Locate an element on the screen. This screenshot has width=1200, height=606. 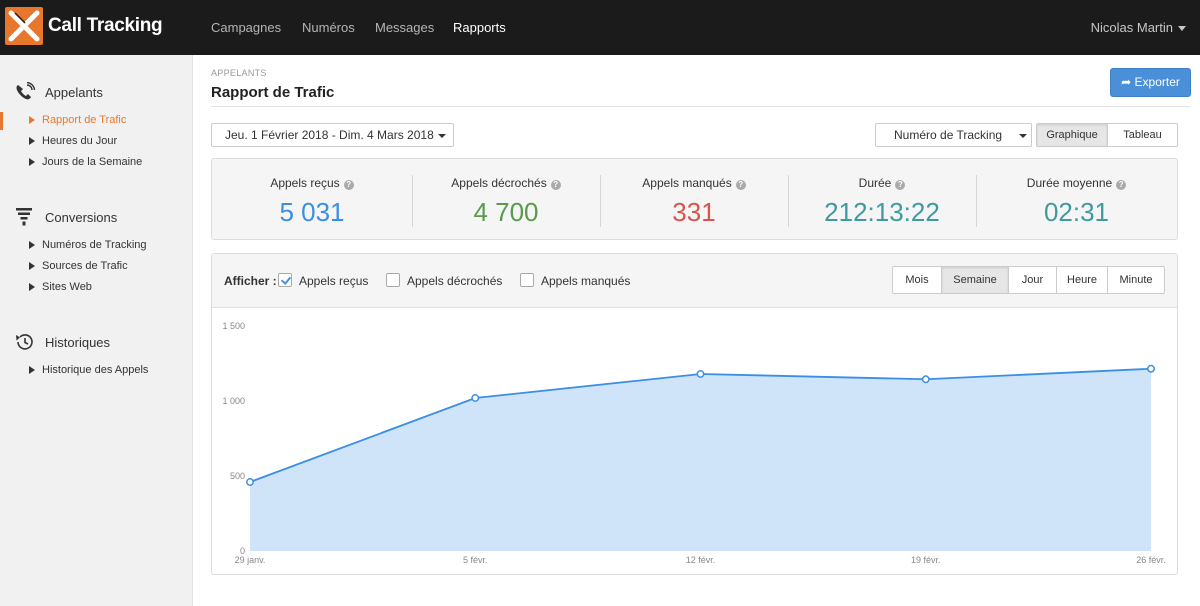
checkbox-appels-decroches is located at coordinates (393, 280).